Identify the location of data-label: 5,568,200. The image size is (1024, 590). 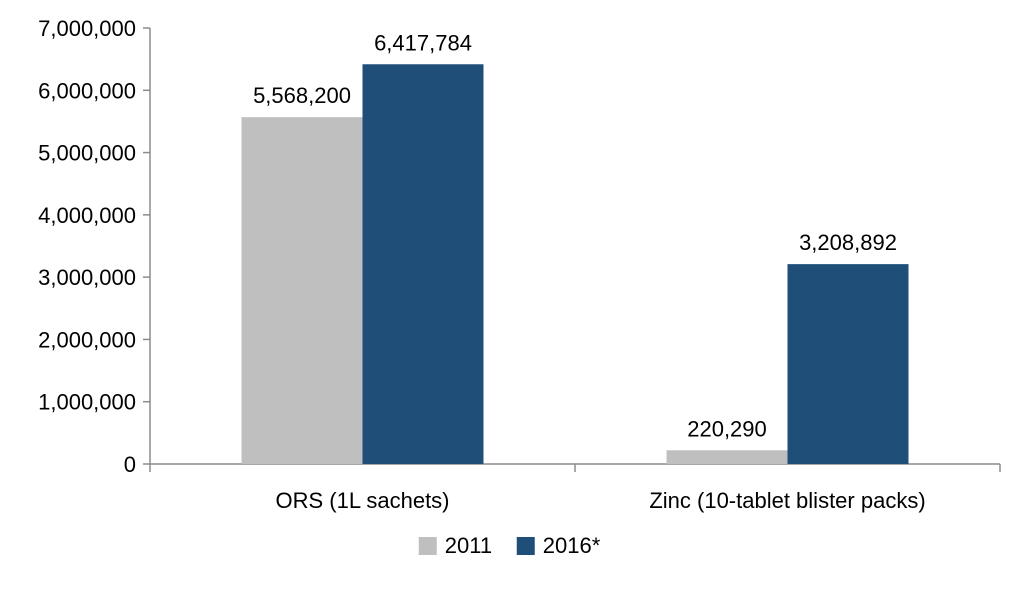
(302, 95).